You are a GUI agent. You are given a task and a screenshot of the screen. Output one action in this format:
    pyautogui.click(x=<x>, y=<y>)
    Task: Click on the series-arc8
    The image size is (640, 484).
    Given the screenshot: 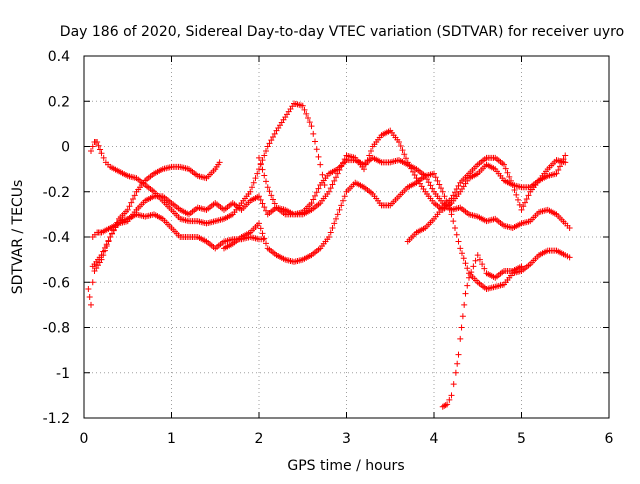 What is the action you would take?
    pyautogui.click(x=482, y=331)
    